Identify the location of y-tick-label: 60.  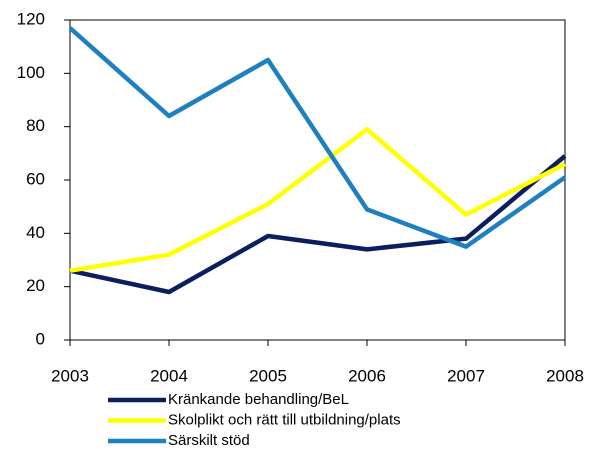
(35, 178).